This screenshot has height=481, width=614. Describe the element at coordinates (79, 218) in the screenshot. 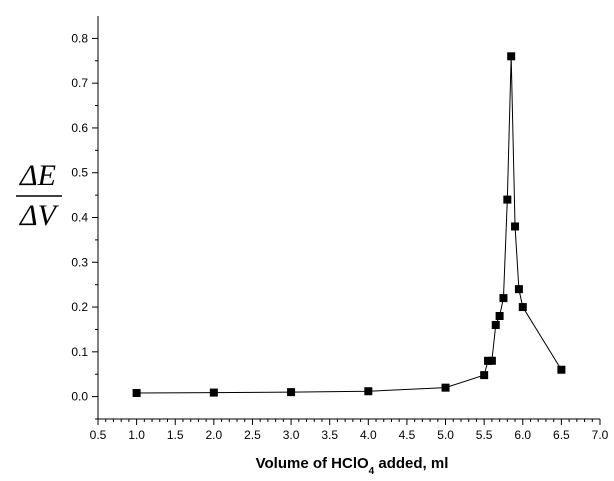

I see `y-tick-label: 0.4` at that location.